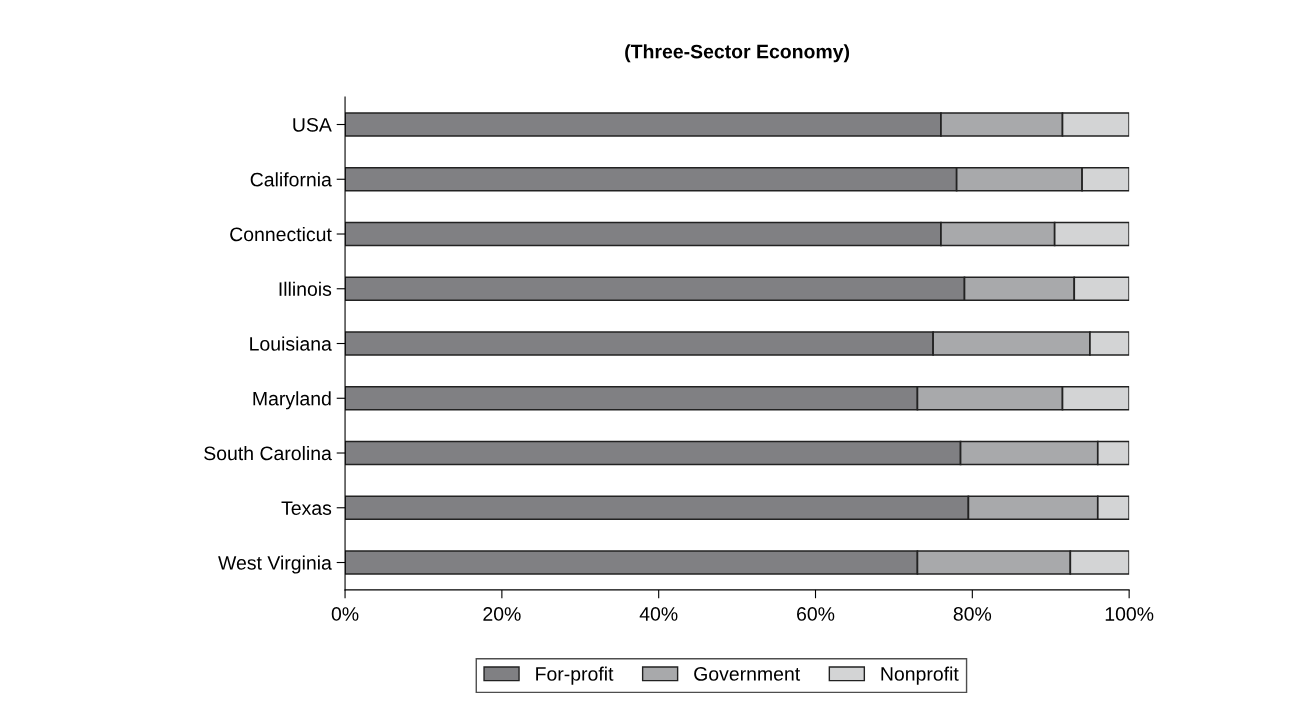  I want to click on x-tick-label: 60%, so click(816, 614).